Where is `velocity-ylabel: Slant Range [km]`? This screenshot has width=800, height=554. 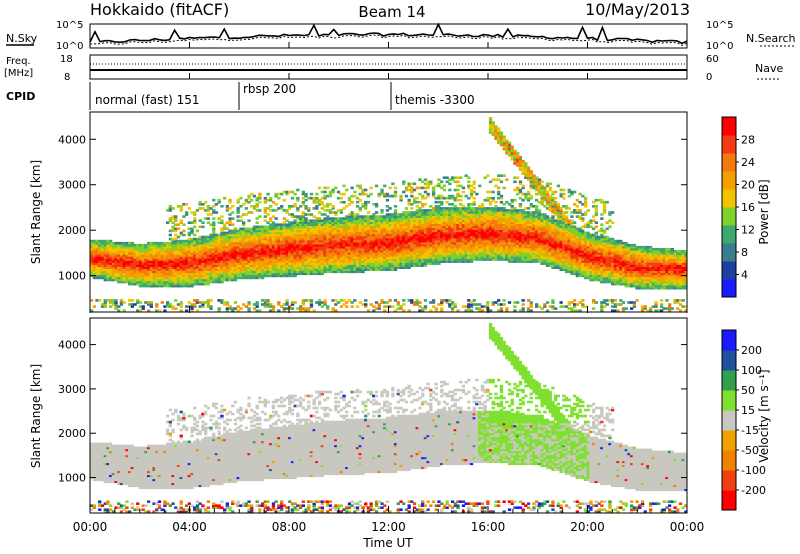
velocity-ylabel: Slant Range [km] is located at coordinates (36, 416).